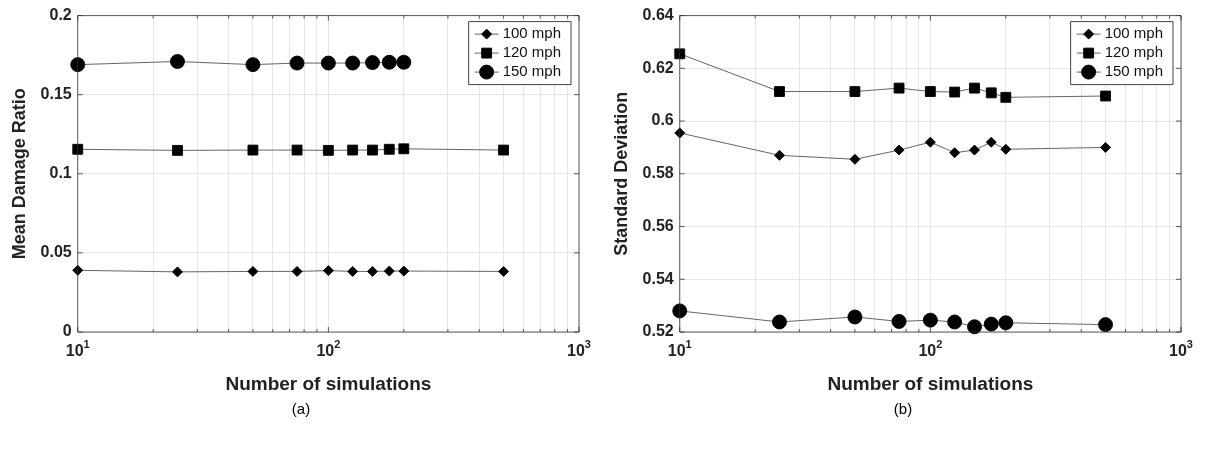 This screenshot has height=452, width=1205. I want to click on y-axis-title: Mean Damage Ratio, so click(18, 174).